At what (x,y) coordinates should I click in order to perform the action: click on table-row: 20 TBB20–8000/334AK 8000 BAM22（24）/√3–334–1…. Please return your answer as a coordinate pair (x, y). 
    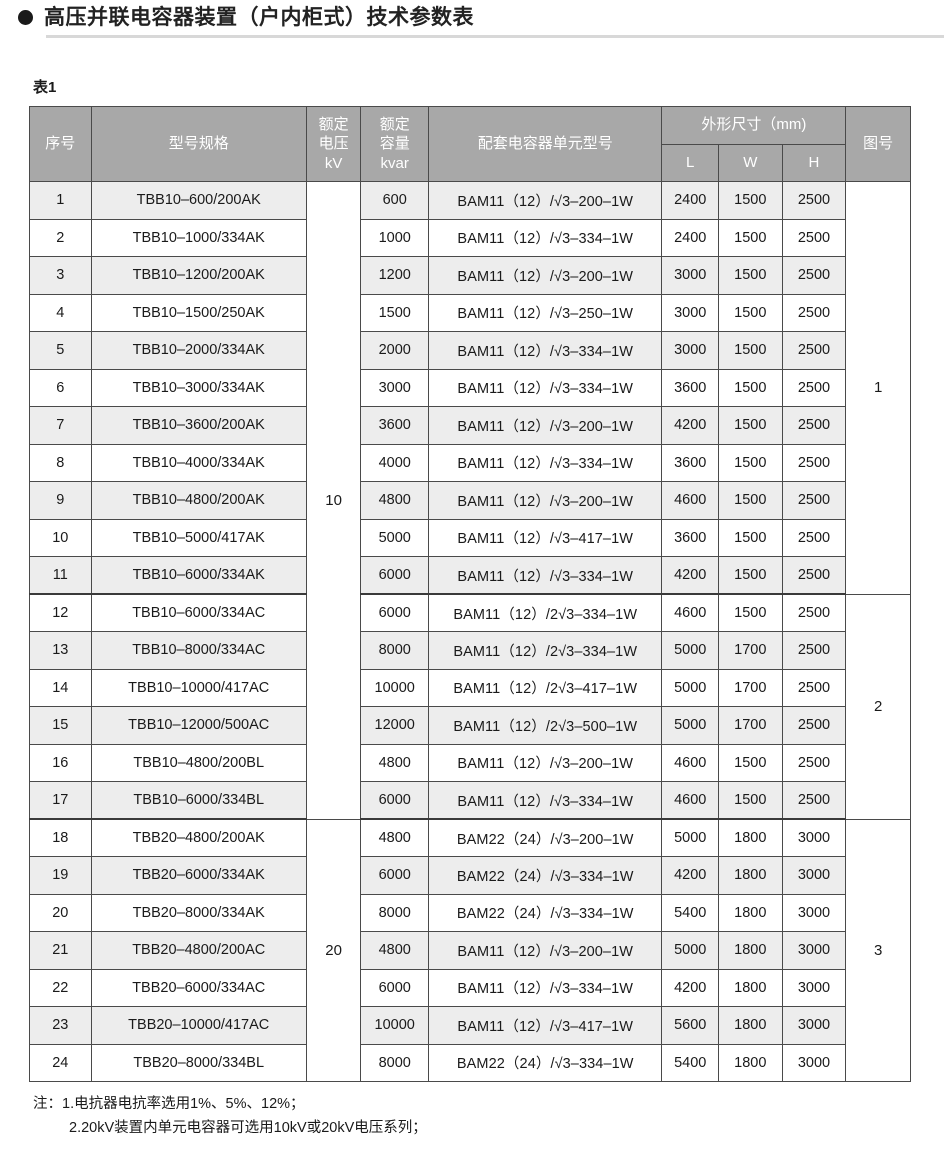
    Looking at the image, I should click on (470, 913).